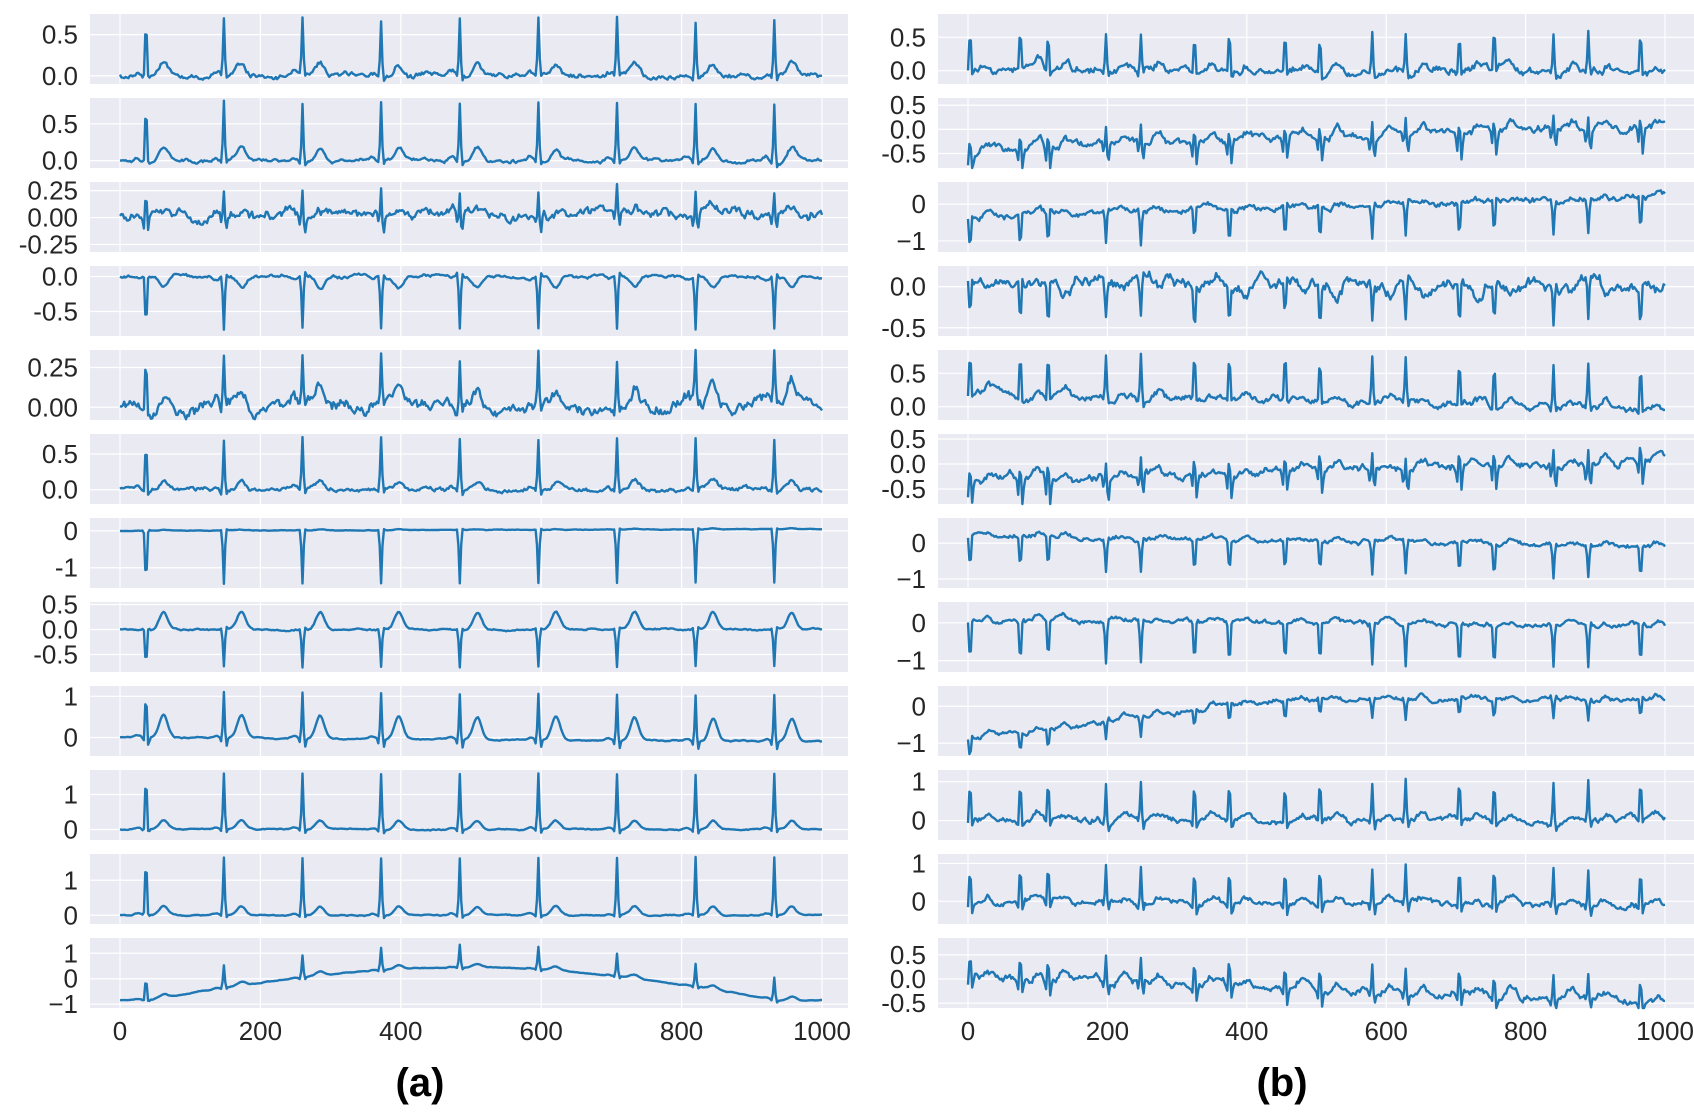  I want to click on lead-6-subplot: 0.50.0, so click(445, 469).